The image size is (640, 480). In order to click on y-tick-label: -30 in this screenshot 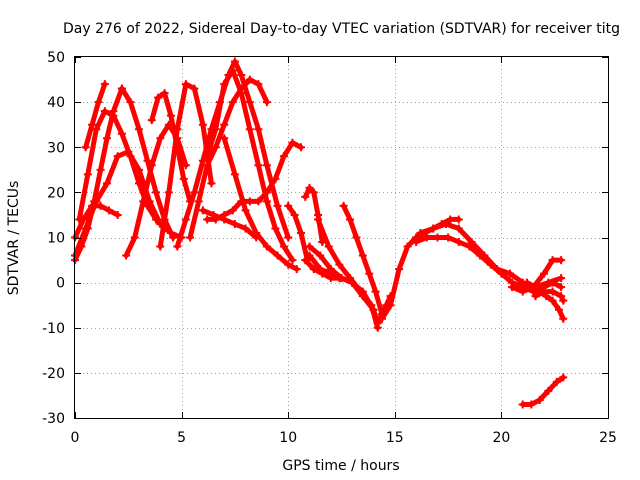, I will do `click(53, 419)`.